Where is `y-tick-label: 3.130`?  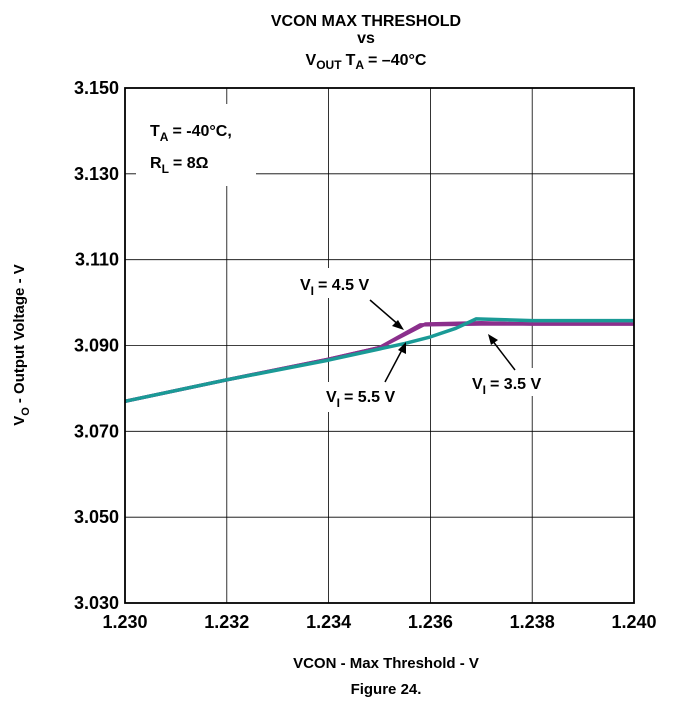 y-tick-label: 3.130 is located at coordinates (96, 174).